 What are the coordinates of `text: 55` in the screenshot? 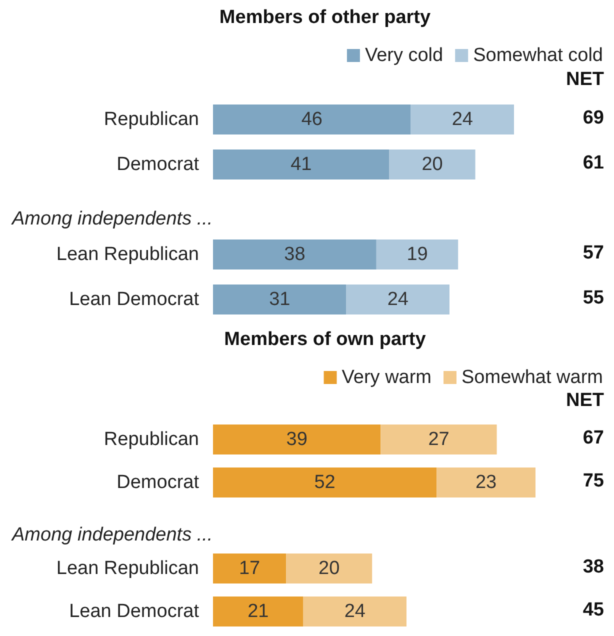 It's located at (593, 298).